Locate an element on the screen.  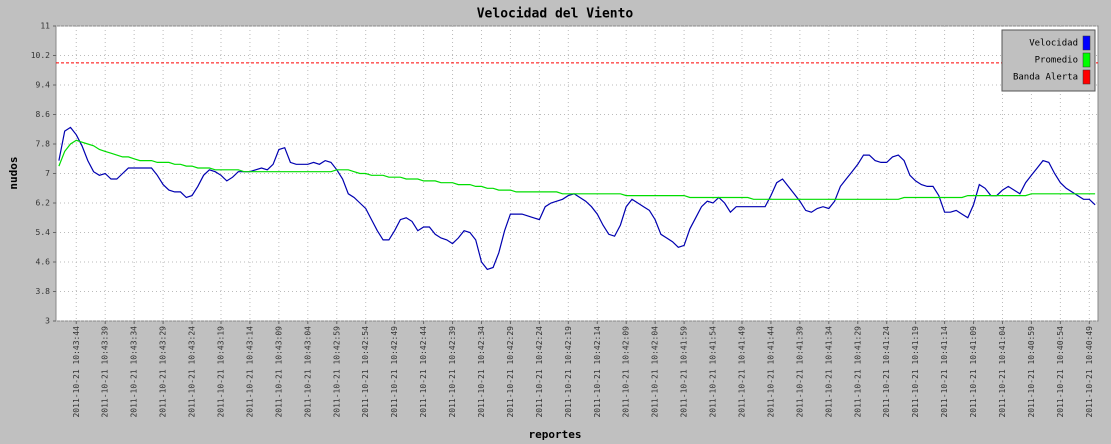
x-tick-label: 2011-10-21 10:41:24 is located at coordinates (886, 372).